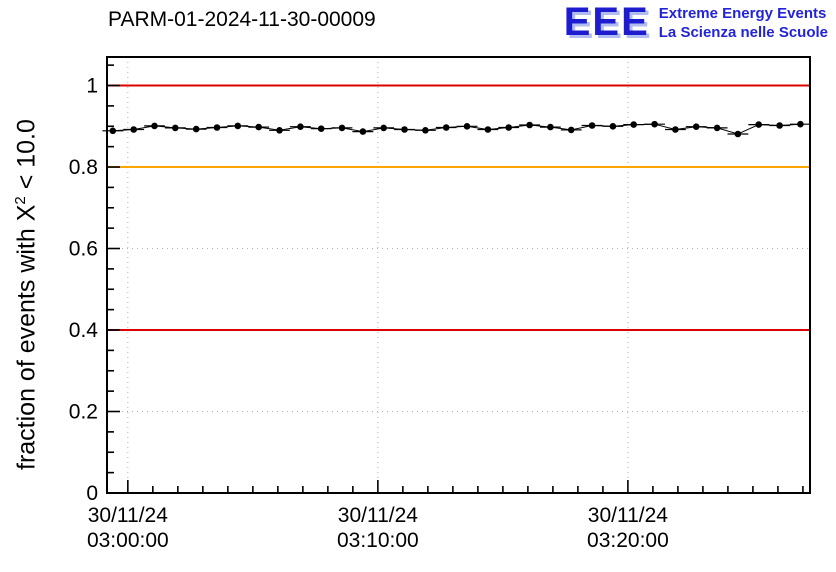 The height and width of the screenshot is (572, 836). I want to click on eee-logo-text: EEE, so click(606, 22).